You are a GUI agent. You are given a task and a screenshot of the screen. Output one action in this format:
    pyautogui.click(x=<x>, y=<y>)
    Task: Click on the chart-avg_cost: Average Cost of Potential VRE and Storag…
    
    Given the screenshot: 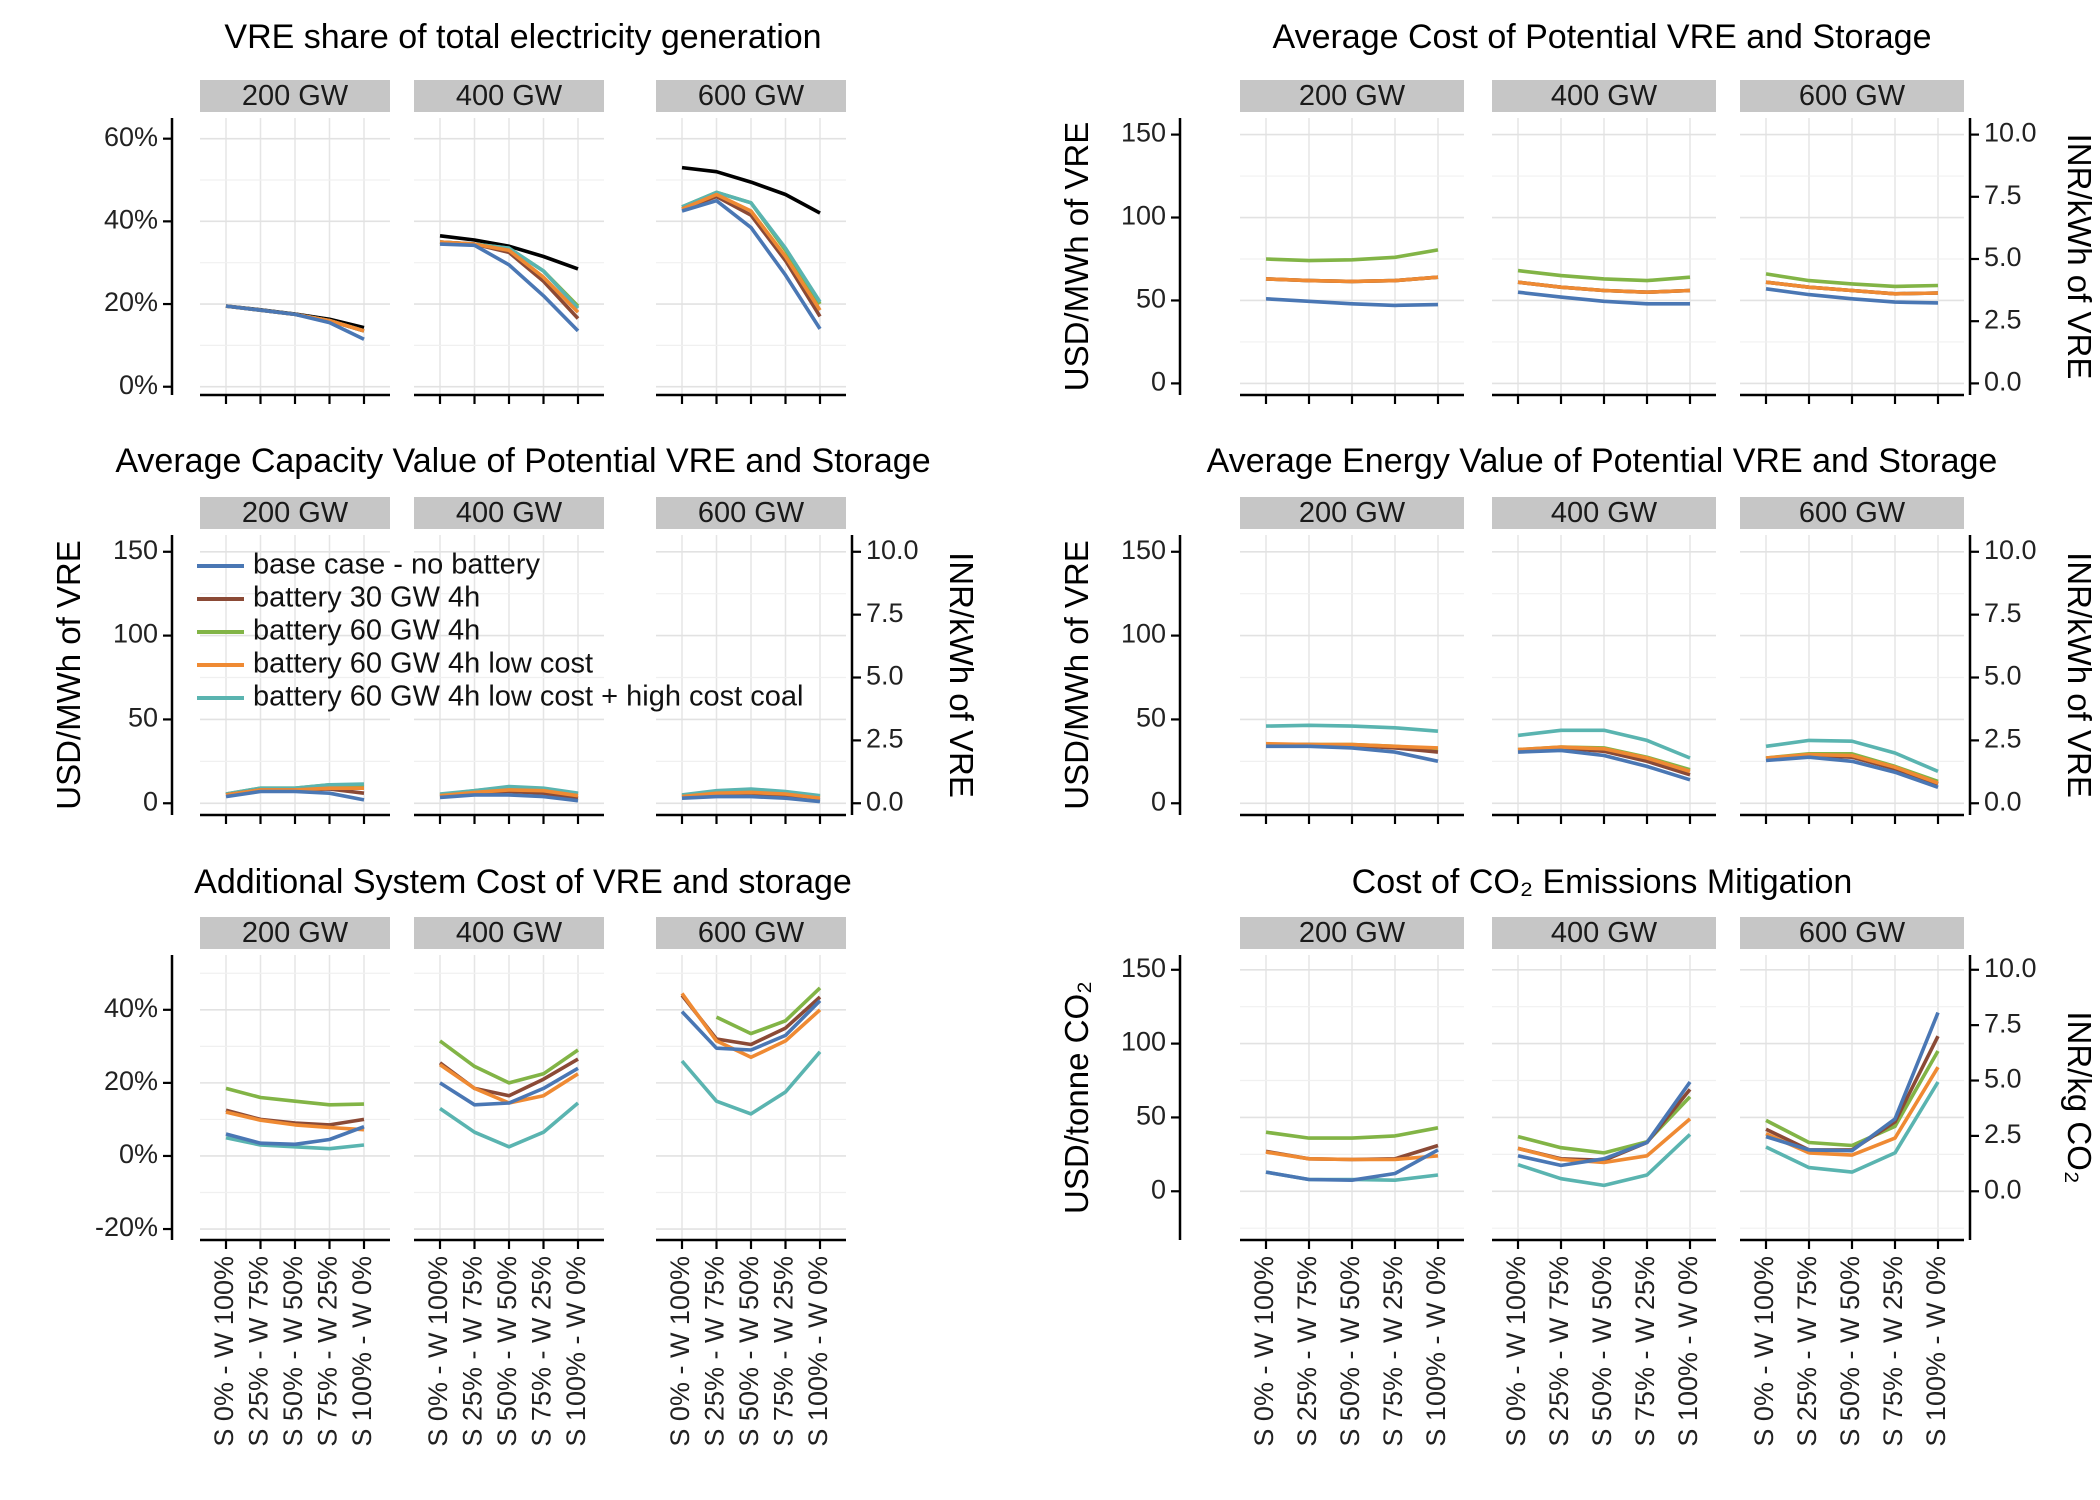 What is the action you would take?
    pyautogui.click(x=1578, y=211)
    